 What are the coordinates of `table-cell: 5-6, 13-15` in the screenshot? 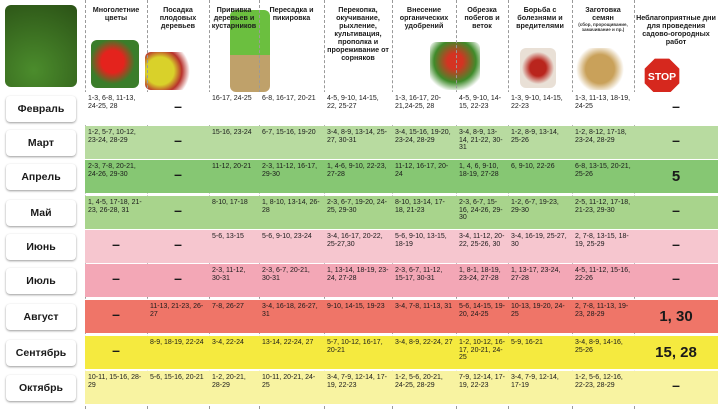 It's located at (228, 236).